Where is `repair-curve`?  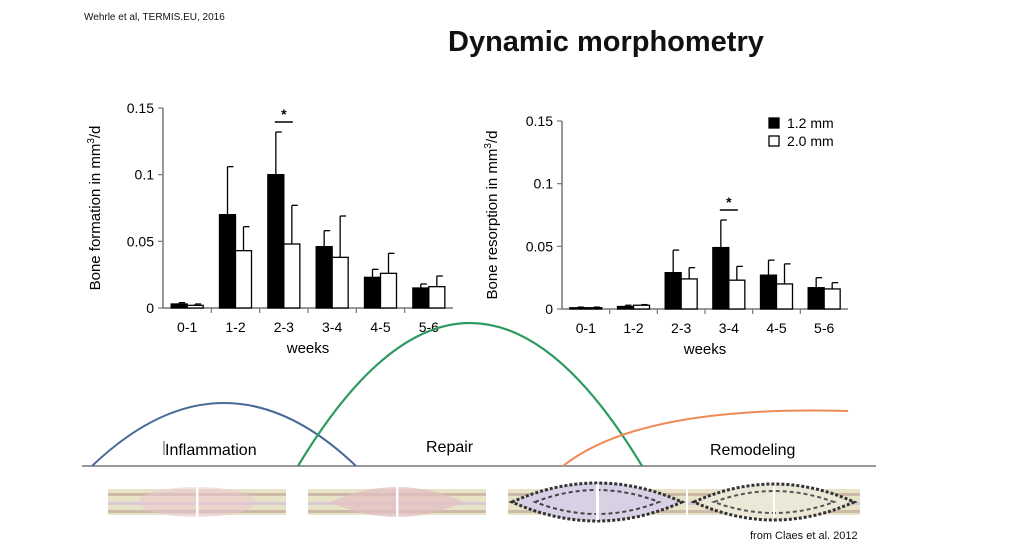 repair-curve is located at coordinates (470, 394).